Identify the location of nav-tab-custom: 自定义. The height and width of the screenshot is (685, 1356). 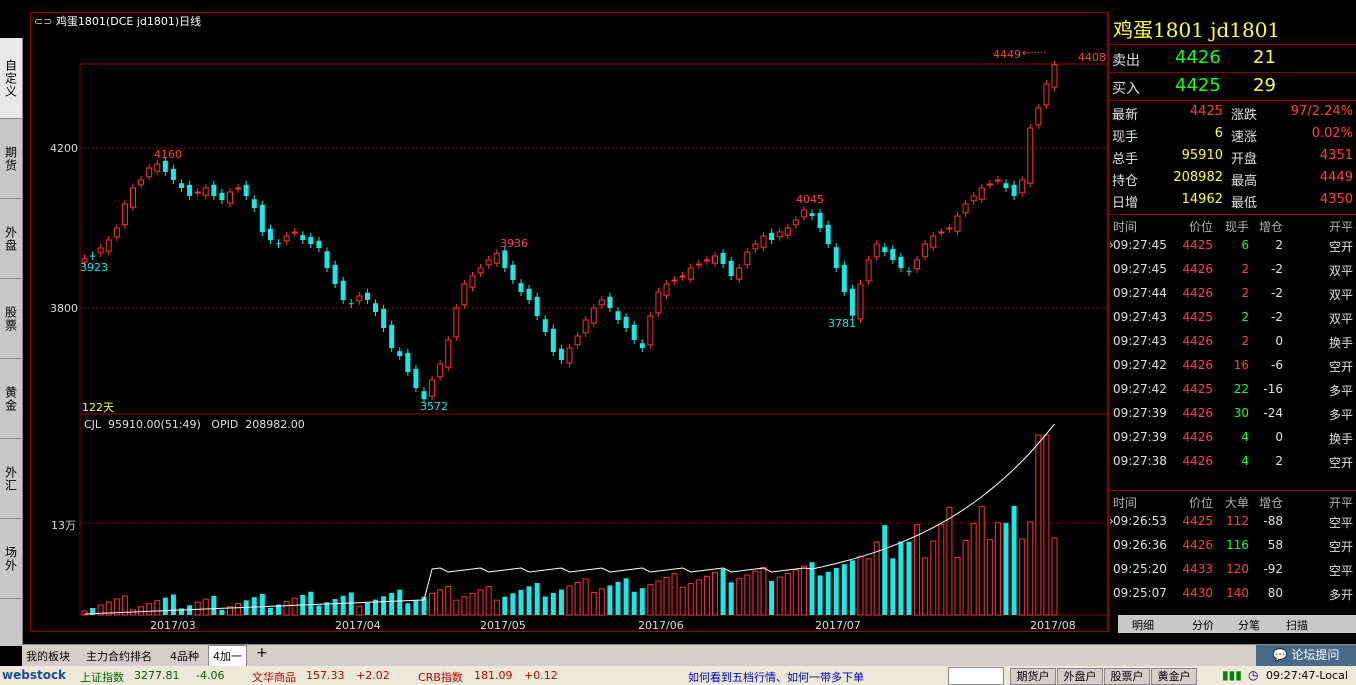
(11, 78).